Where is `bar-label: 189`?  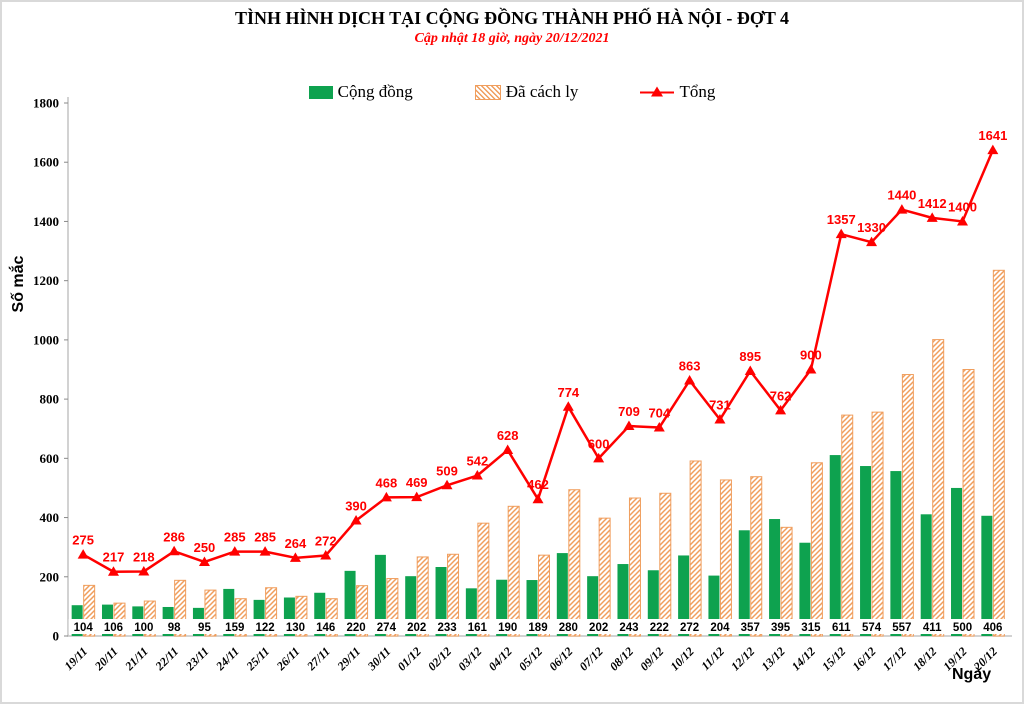 bar-label: 189 is located at coordinates (537, 628).